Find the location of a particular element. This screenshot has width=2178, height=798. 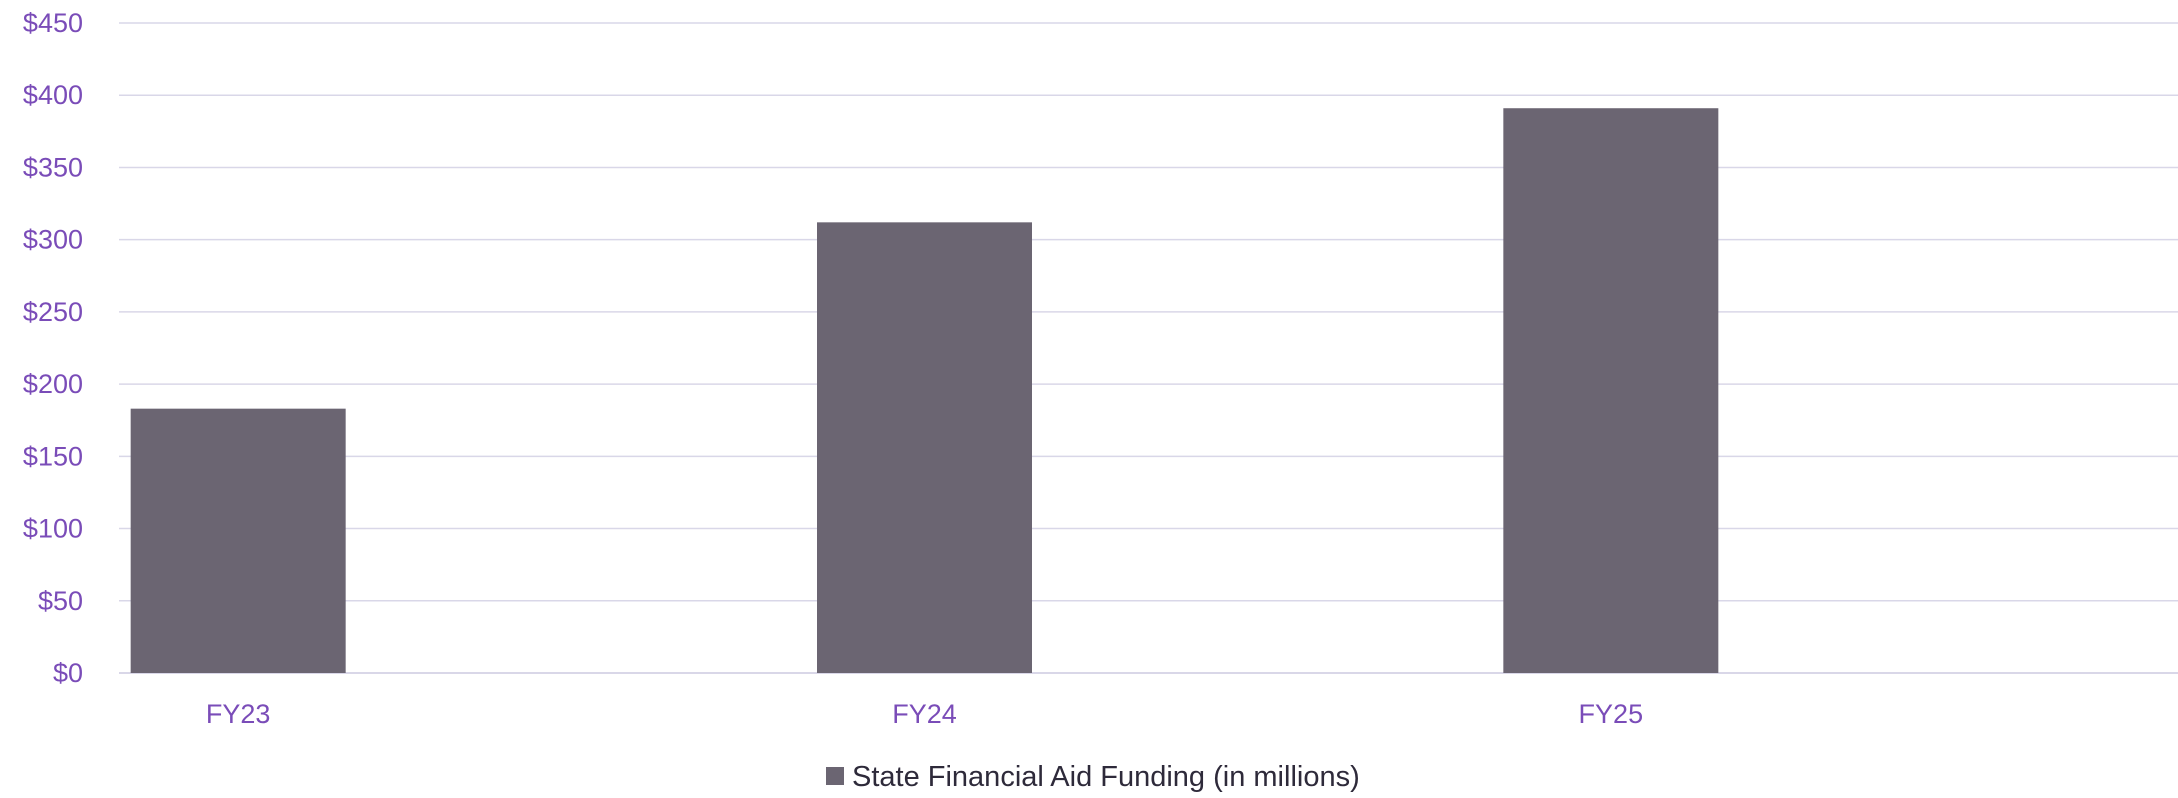

x-axis-category-labels: FY23 FY24 FY25 is located at coordinates (924, 714).